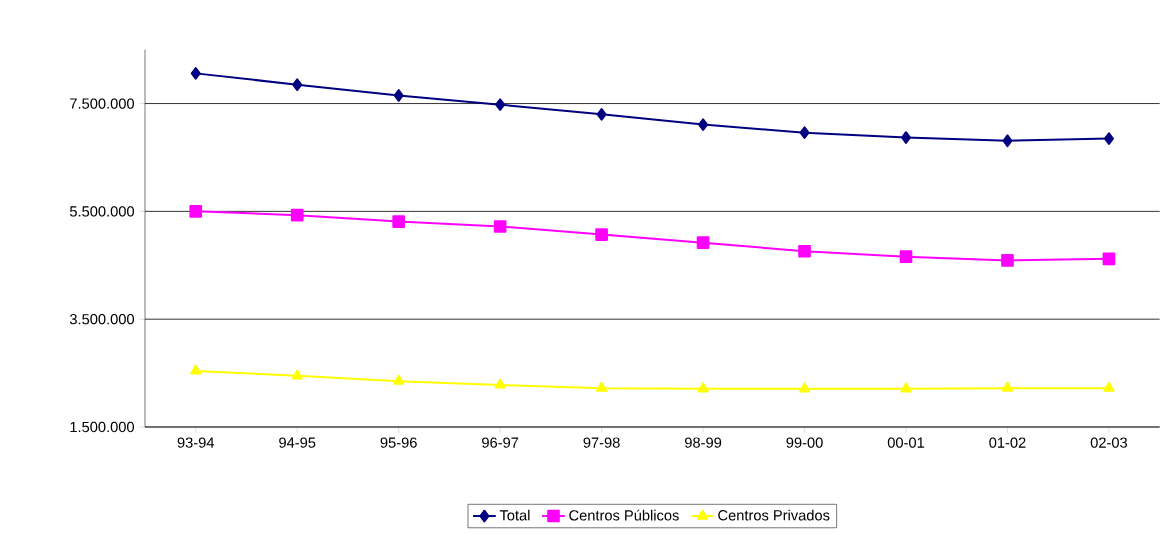 This screenshot has width=1170, height=534. Describe the element at coordinates (297, 442) in the screenshot. I see `x-tick-label: 94-95` at that location.